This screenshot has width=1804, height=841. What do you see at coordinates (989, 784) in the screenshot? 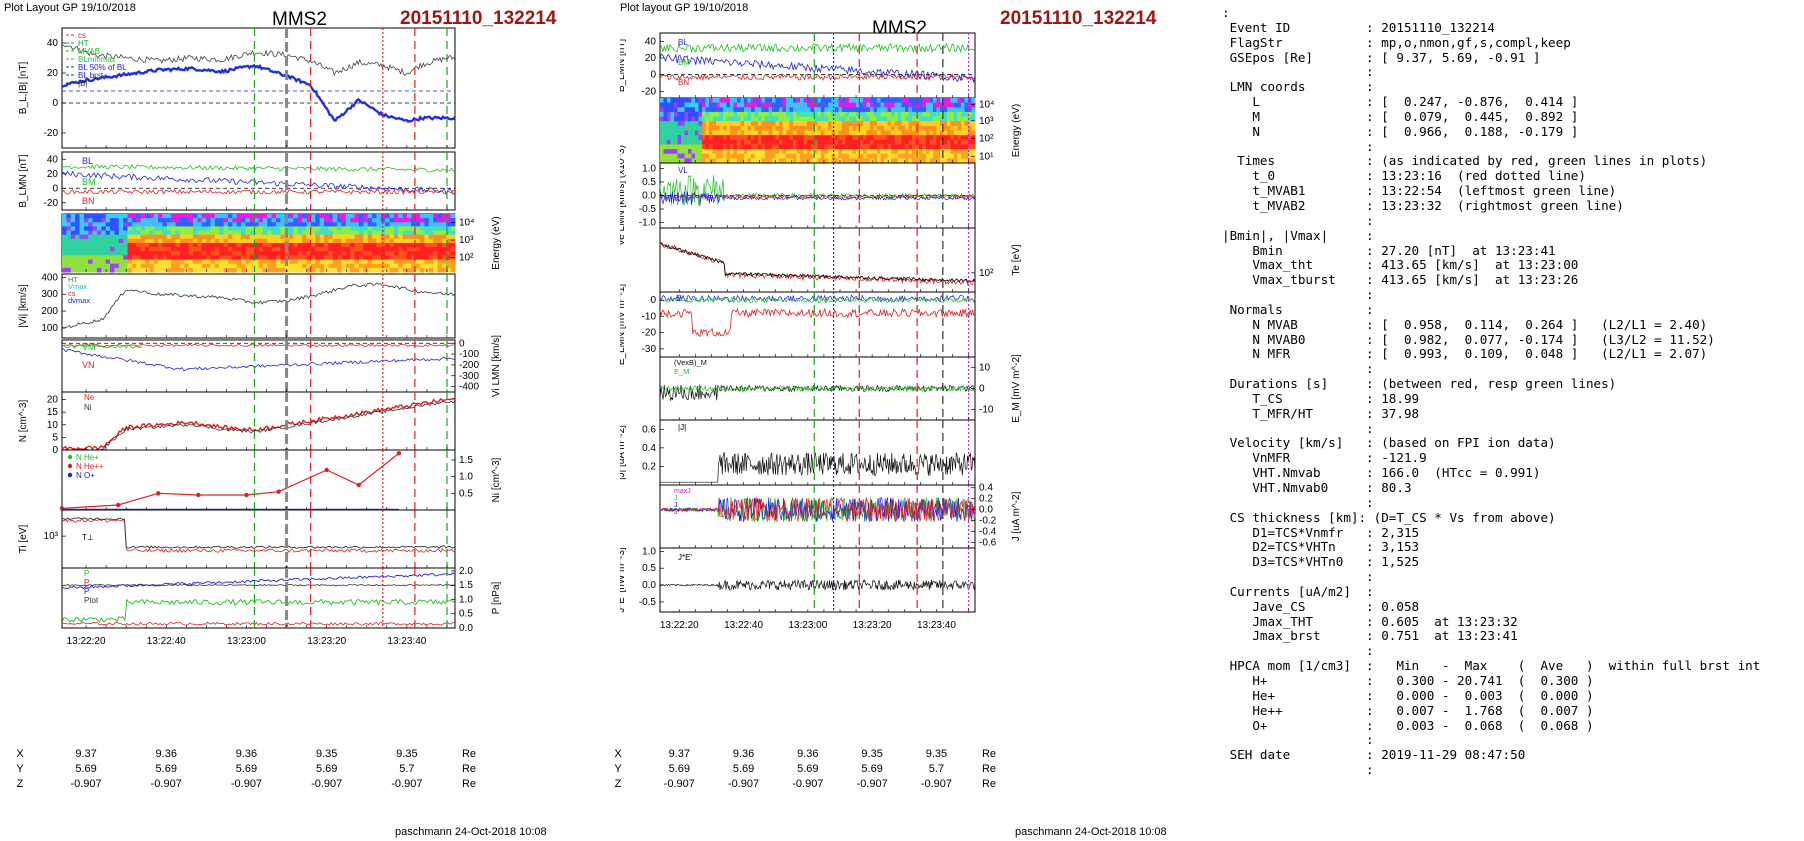
I see `ephem-unit: Re` at bounding box center [989, 784].